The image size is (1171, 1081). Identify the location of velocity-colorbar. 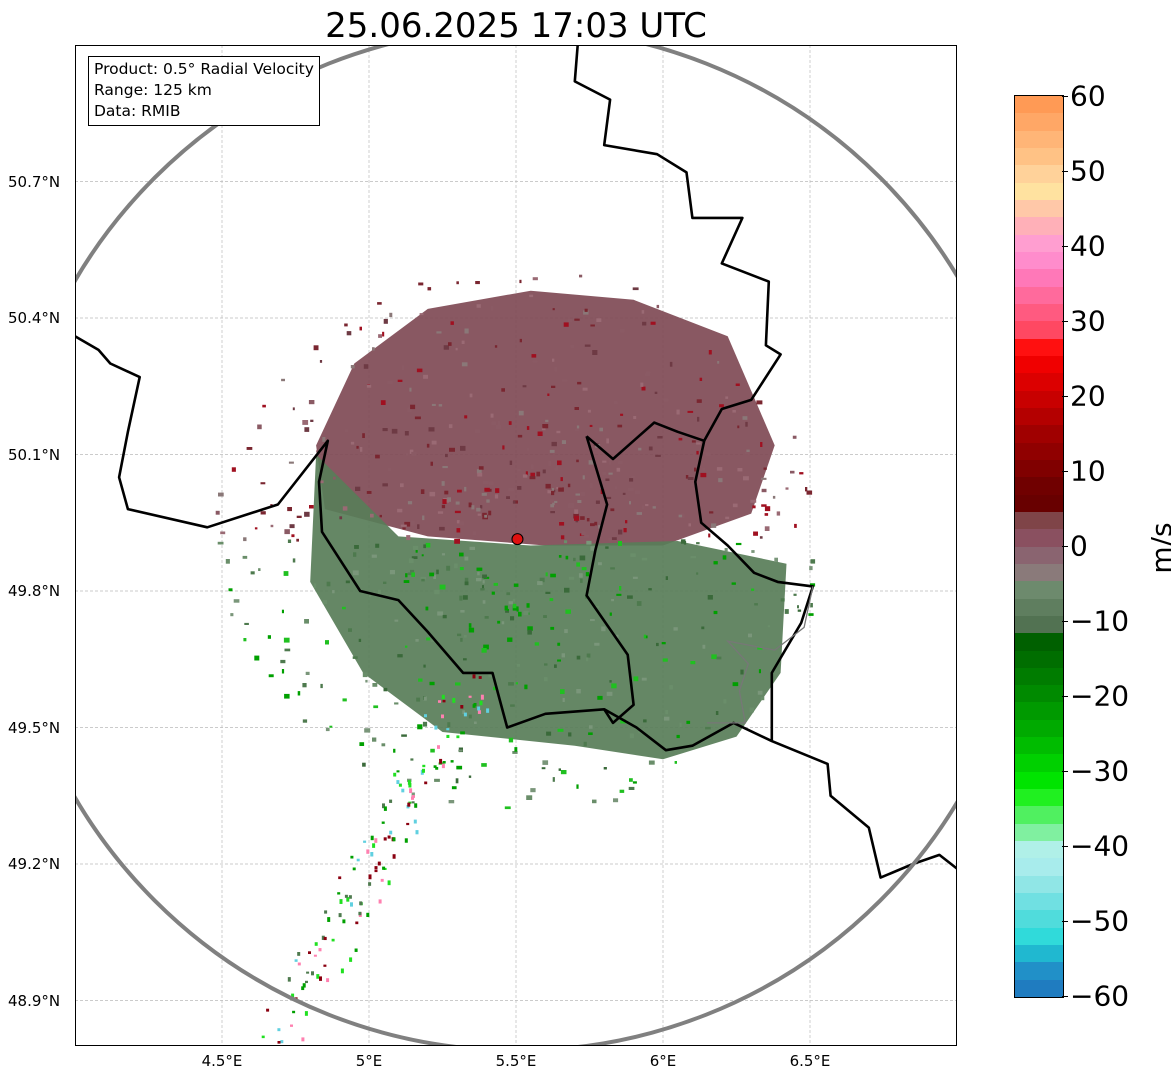
(1039, 546).